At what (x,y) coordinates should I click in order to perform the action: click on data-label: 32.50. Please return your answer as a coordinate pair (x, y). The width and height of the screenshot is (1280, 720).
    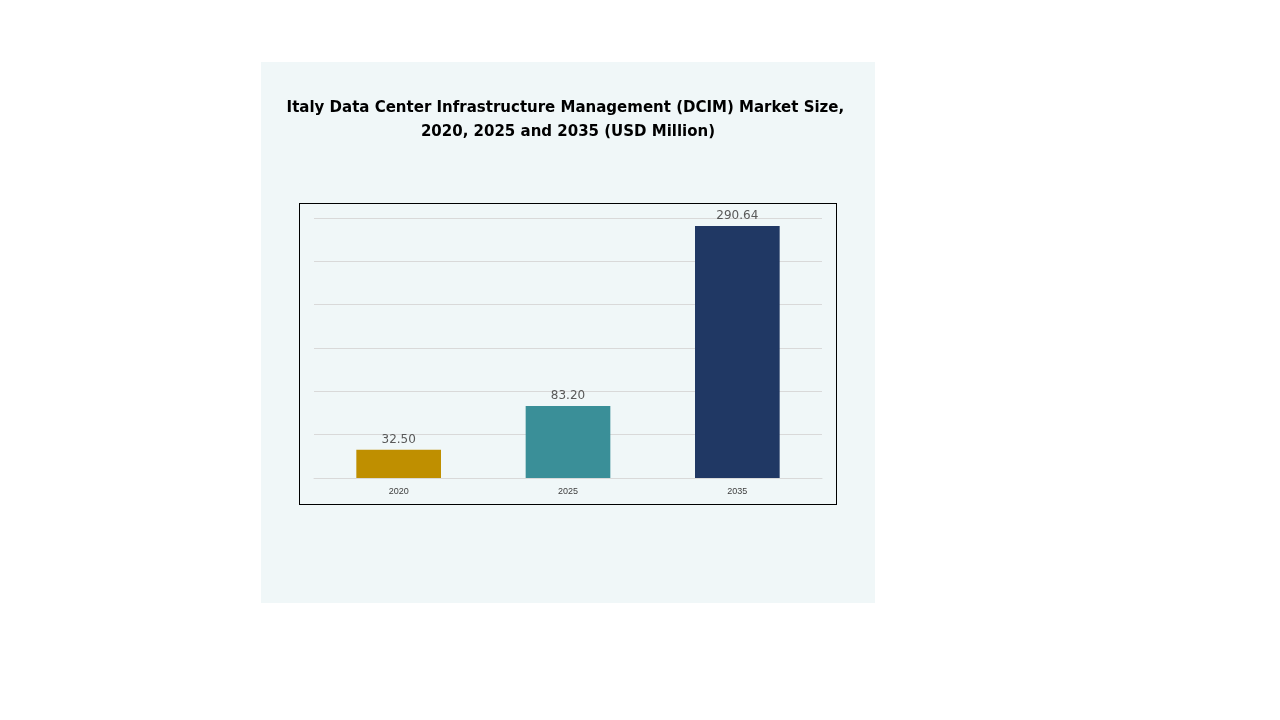
    Looking at the image, I should click on (398, 438).